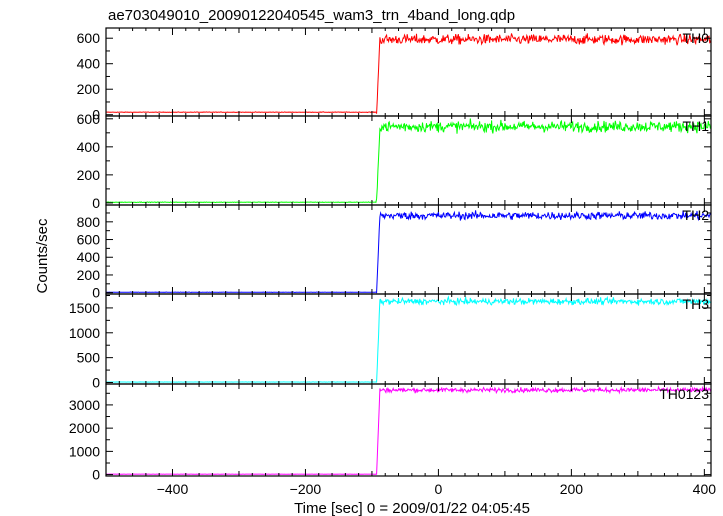 The image size is (723, 516). I want to click on series-line-th1, so click(409, 161).